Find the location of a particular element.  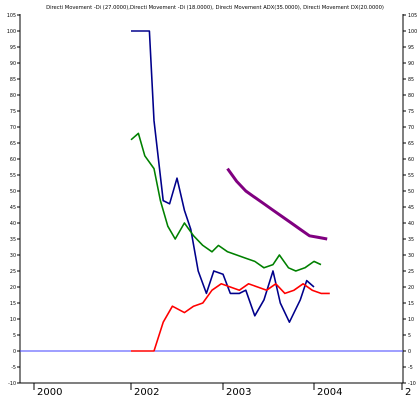

x-axis: 2000 2002 2003 2004 2 is located at coordinates (222, 390).